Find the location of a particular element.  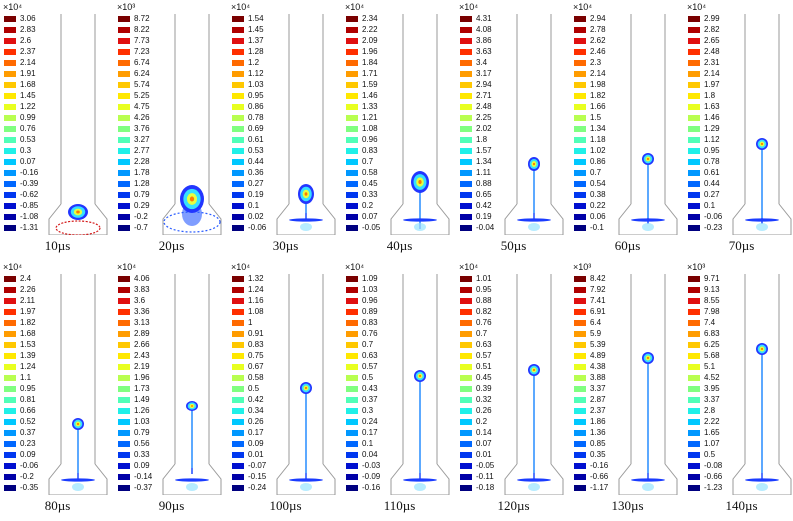

colorbar-tick-label: 1.96 is located at coordinates (142, 377).